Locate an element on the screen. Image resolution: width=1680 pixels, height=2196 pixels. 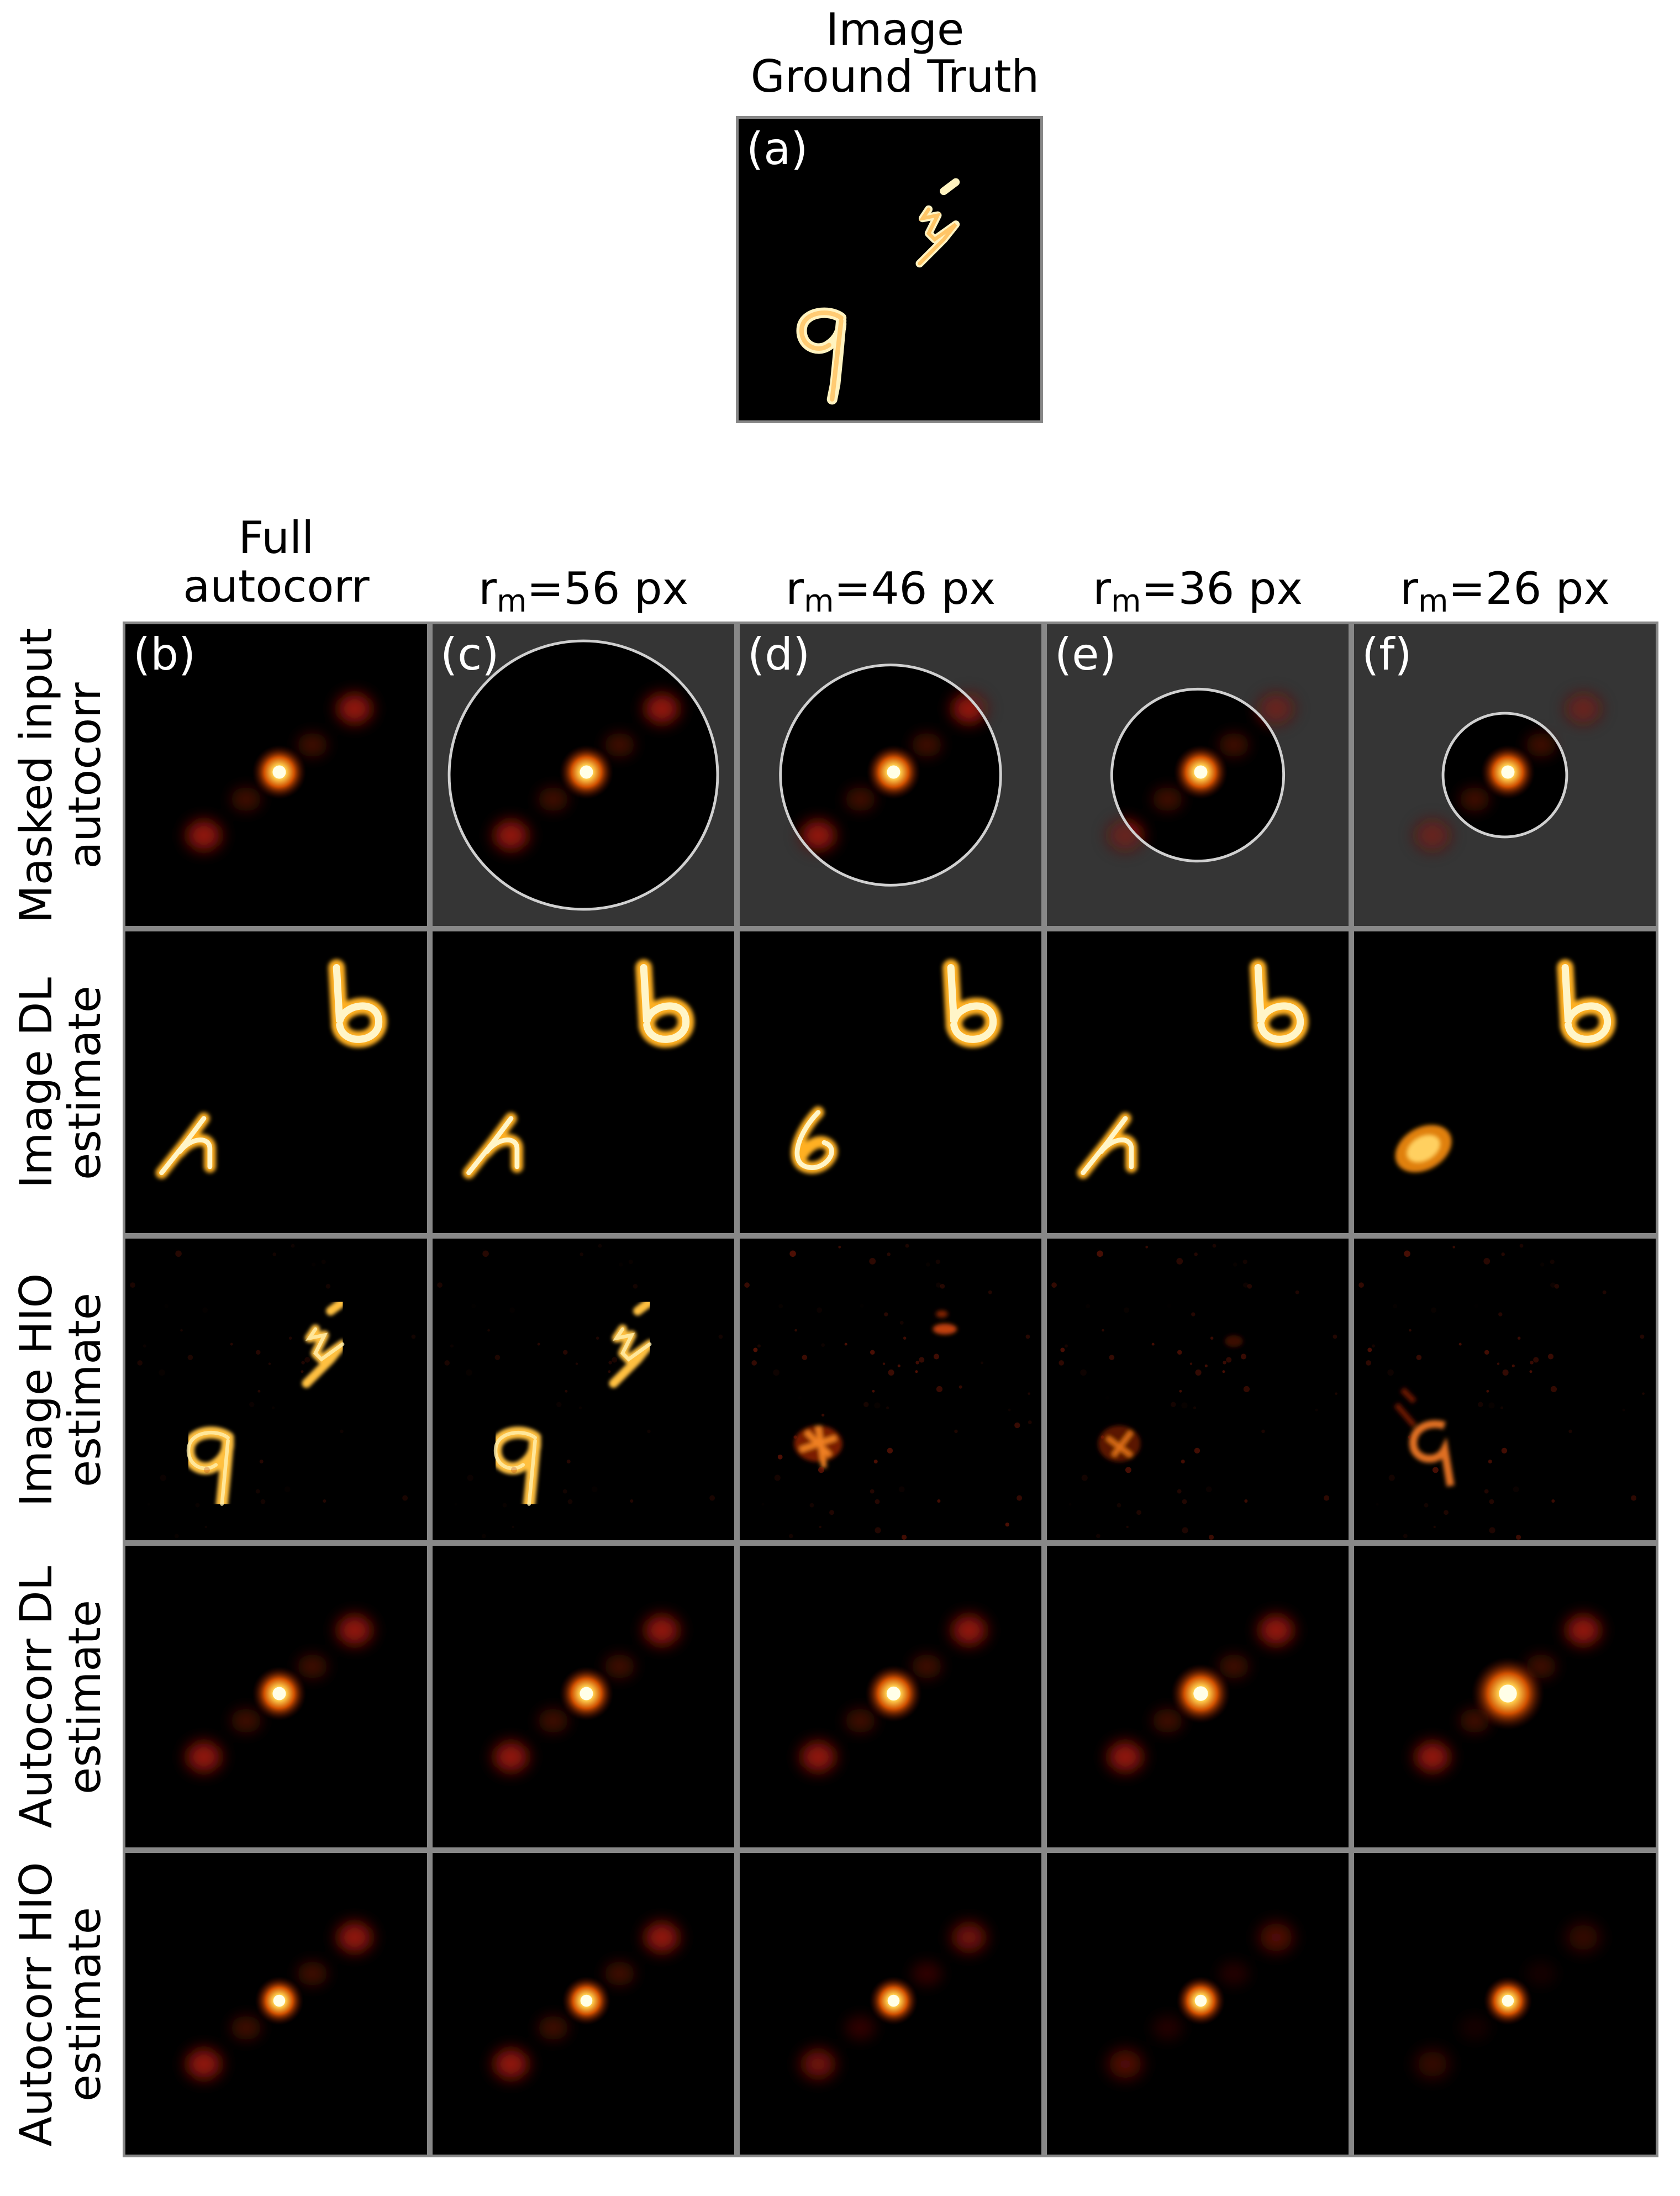
row-header-line: Masked input is located at coordinates (36, 776).